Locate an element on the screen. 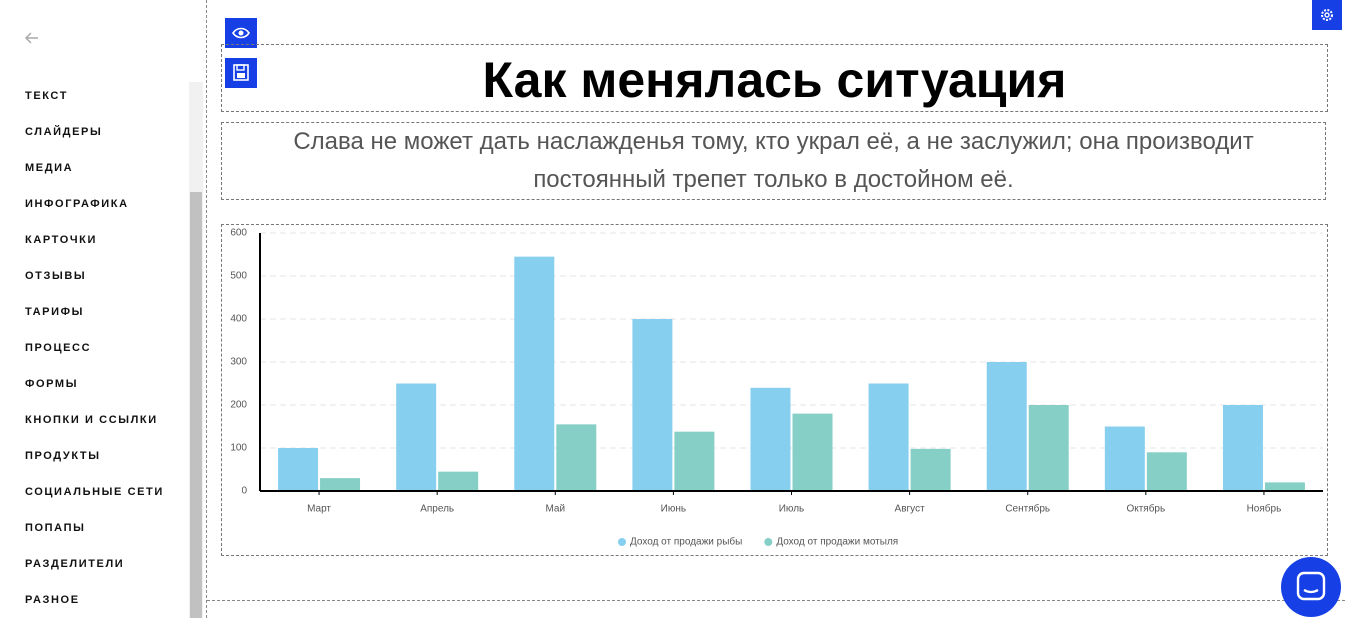 This screenshot has height=622, width=1345. y-tick-label: 400 is located at coordinates (238, 319).